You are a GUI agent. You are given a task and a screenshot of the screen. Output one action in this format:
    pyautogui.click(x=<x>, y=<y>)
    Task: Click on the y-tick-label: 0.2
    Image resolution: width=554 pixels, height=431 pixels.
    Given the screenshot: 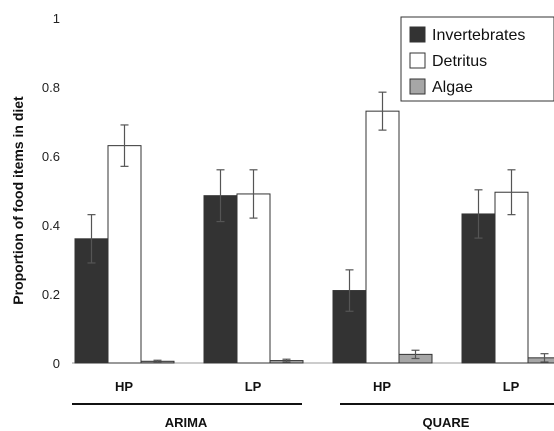 What is the action you would take?
    pyautogui.click(x=51, y=294)
    